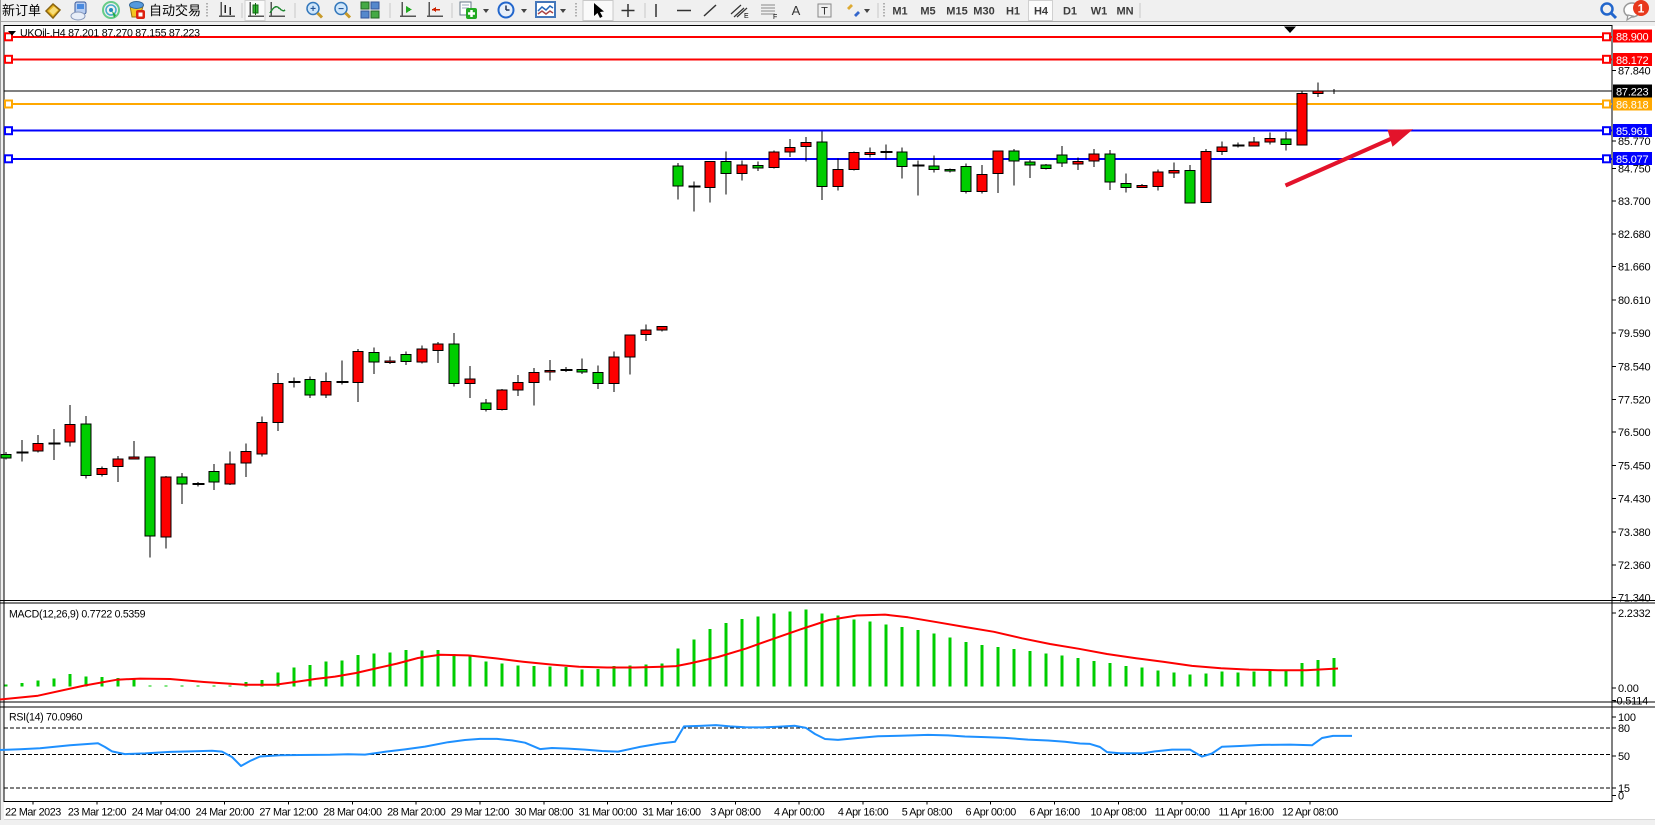 The image size is (1655, 825). I want to click on svg-text: 79.590, so click(1634, 334).